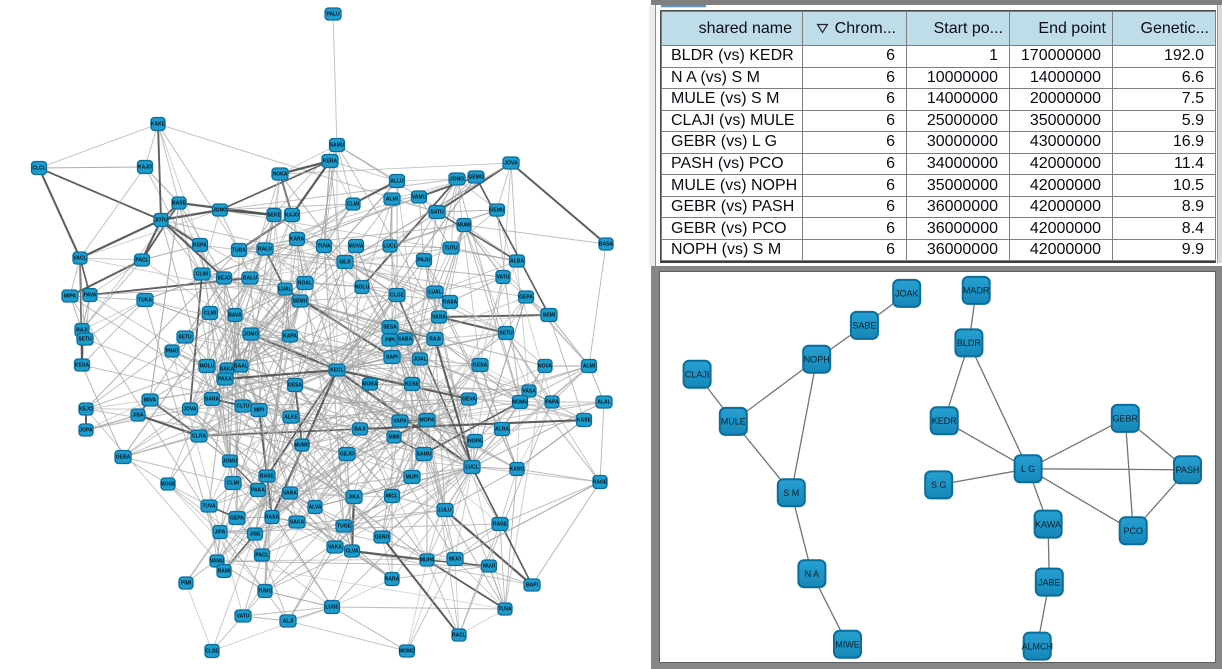  What do you see at coordinates (475, 178) in the screenshot?
I see `svg-text: GEMO` at bounding box center [475, 178].